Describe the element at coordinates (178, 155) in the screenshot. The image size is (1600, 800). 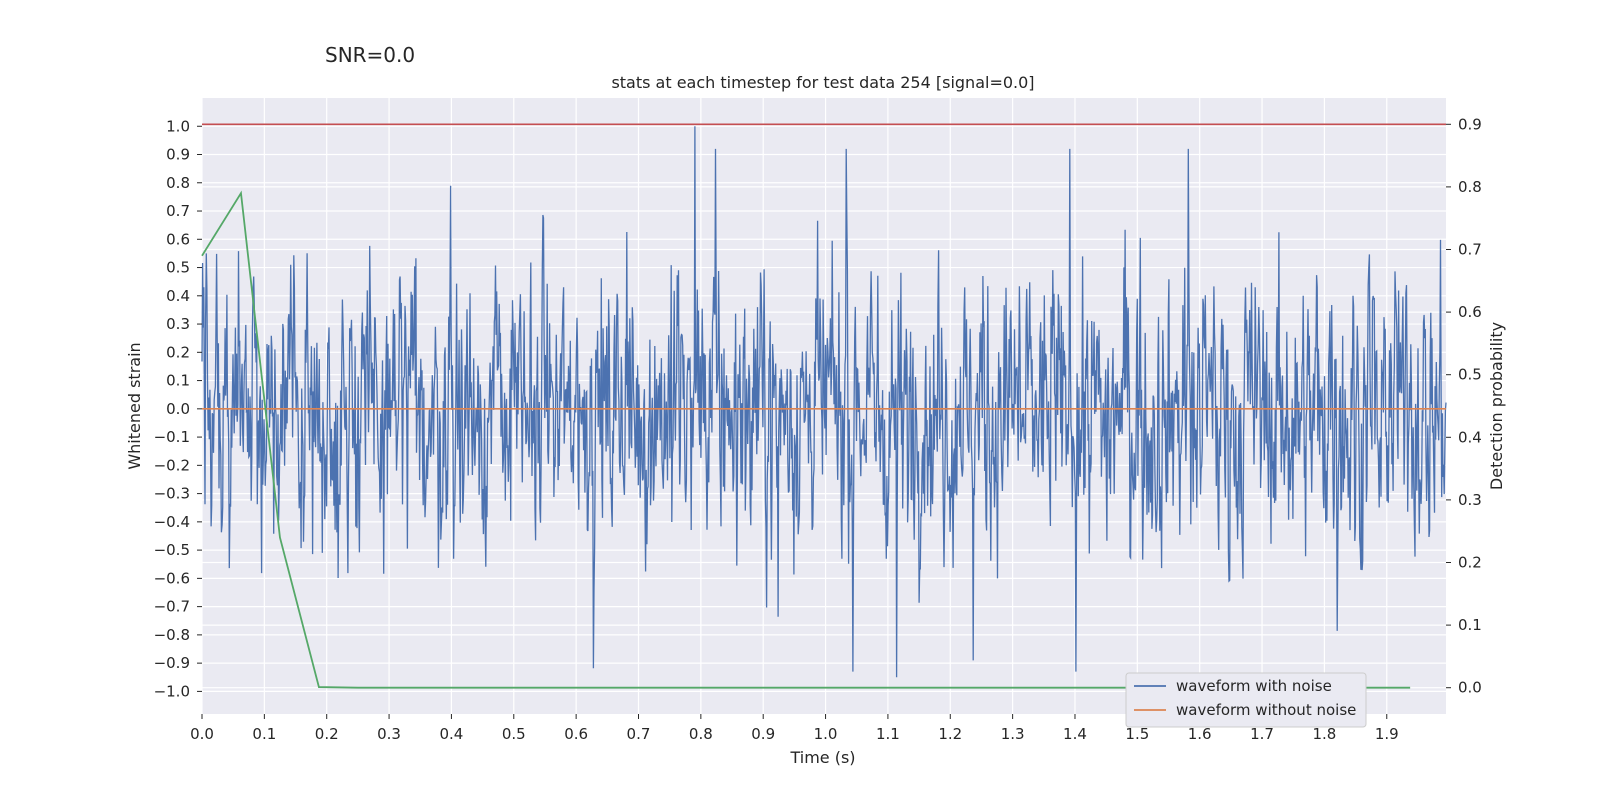
I see `y-tick-label: 0.9` at that location.